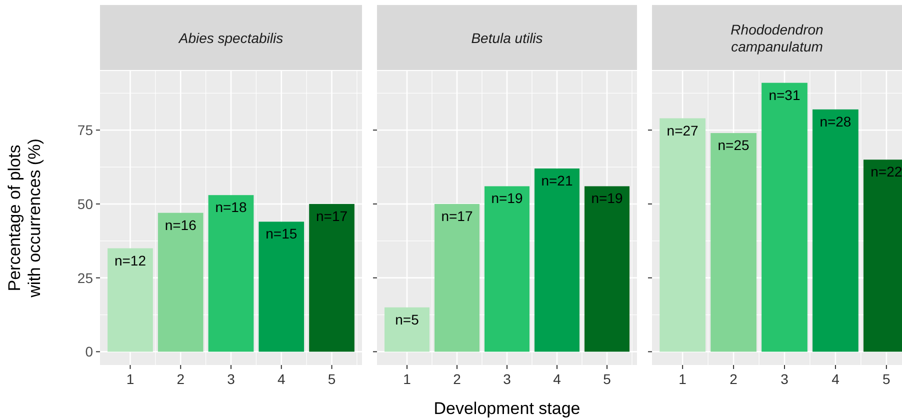  I want to click on annotation: n=15, so click(282, 234).